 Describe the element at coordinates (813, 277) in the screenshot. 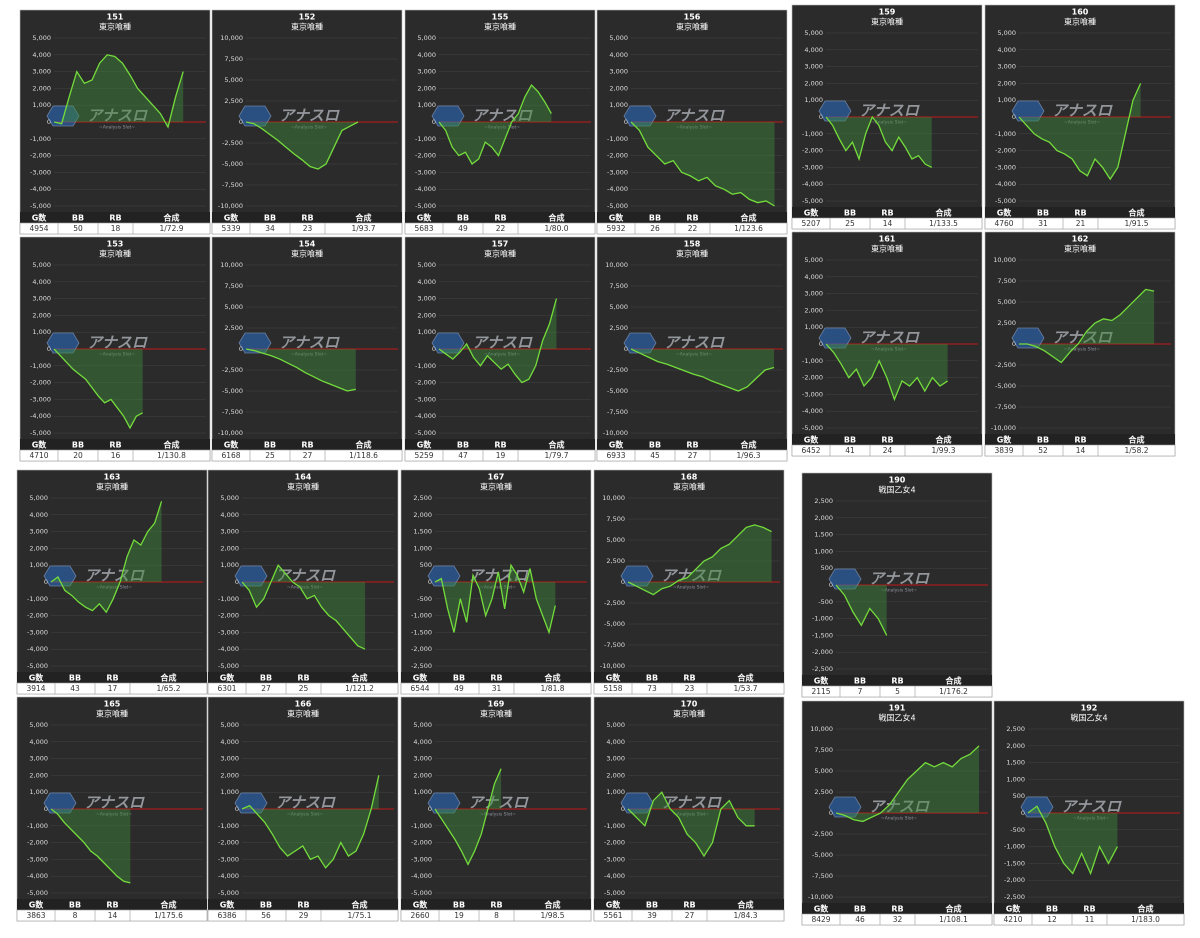

I see `y-tick-label: 4,000` at that location.